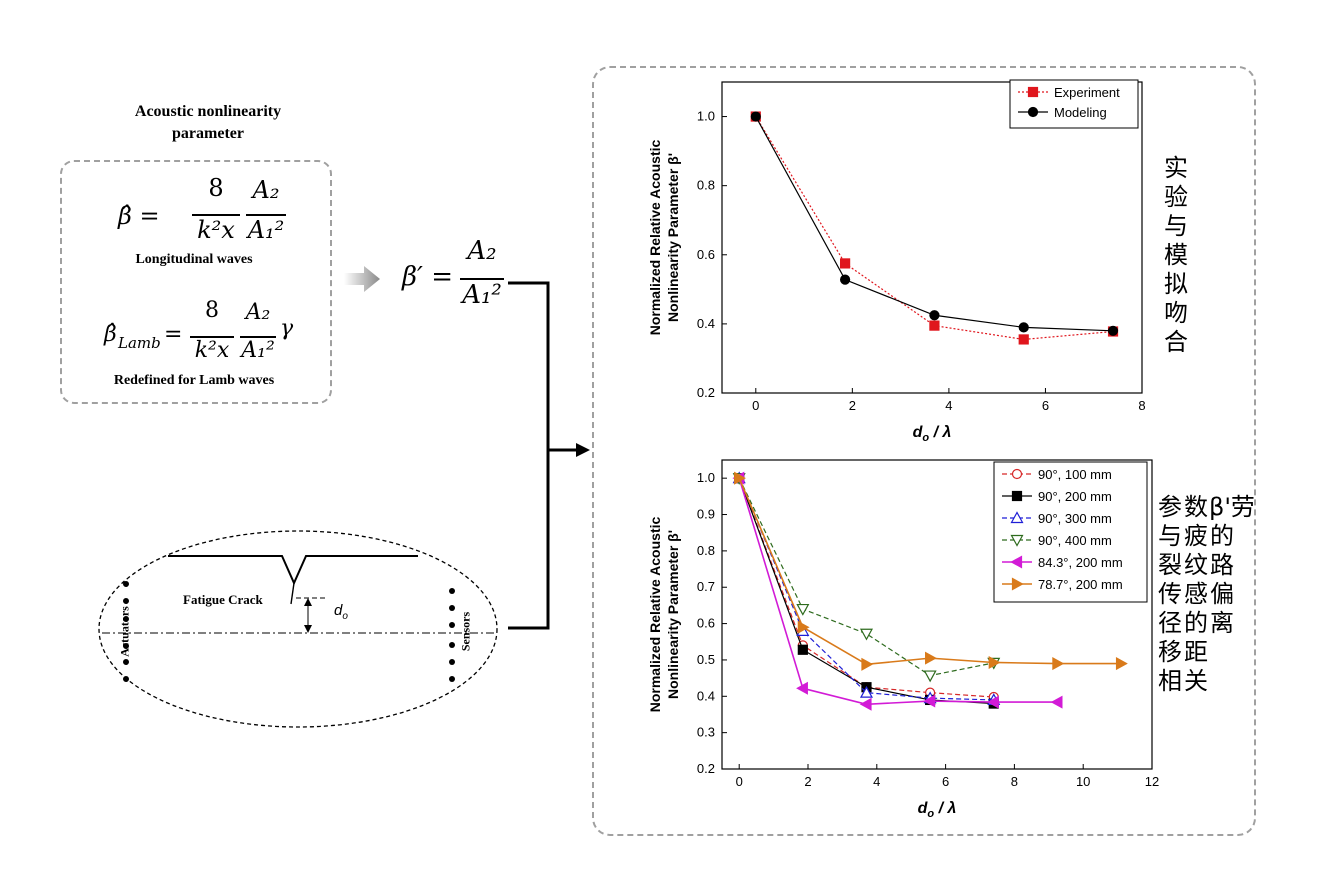  I want to click on distance-subscript: o, so click(345, 616).